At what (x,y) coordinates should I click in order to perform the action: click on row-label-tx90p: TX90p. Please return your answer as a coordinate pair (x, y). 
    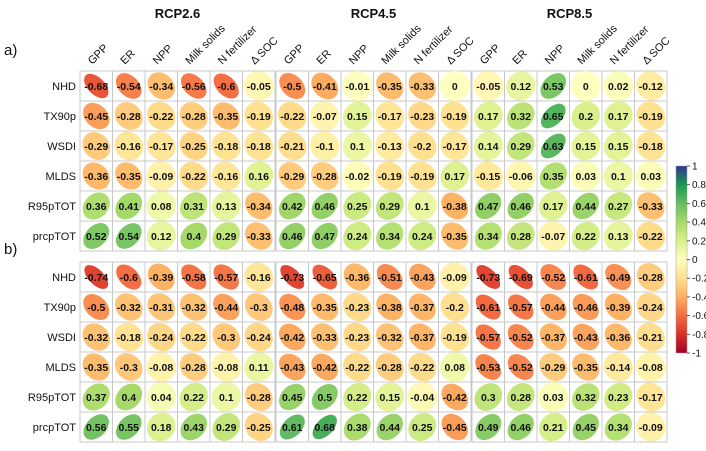
    Looking at the image, I should click on (60, 308).